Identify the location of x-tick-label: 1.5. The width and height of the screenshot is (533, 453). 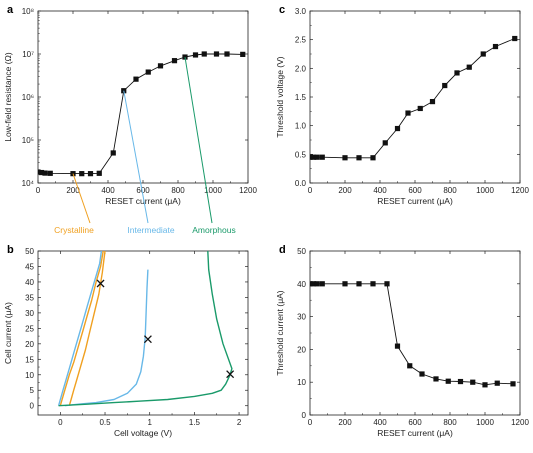
(195, 422).